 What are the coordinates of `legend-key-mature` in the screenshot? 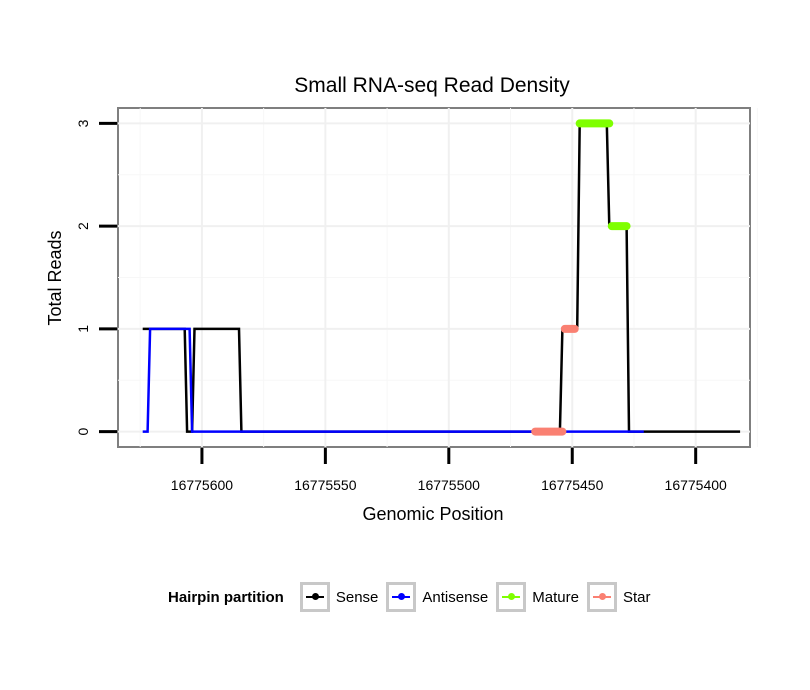 It's located at (511, 597).